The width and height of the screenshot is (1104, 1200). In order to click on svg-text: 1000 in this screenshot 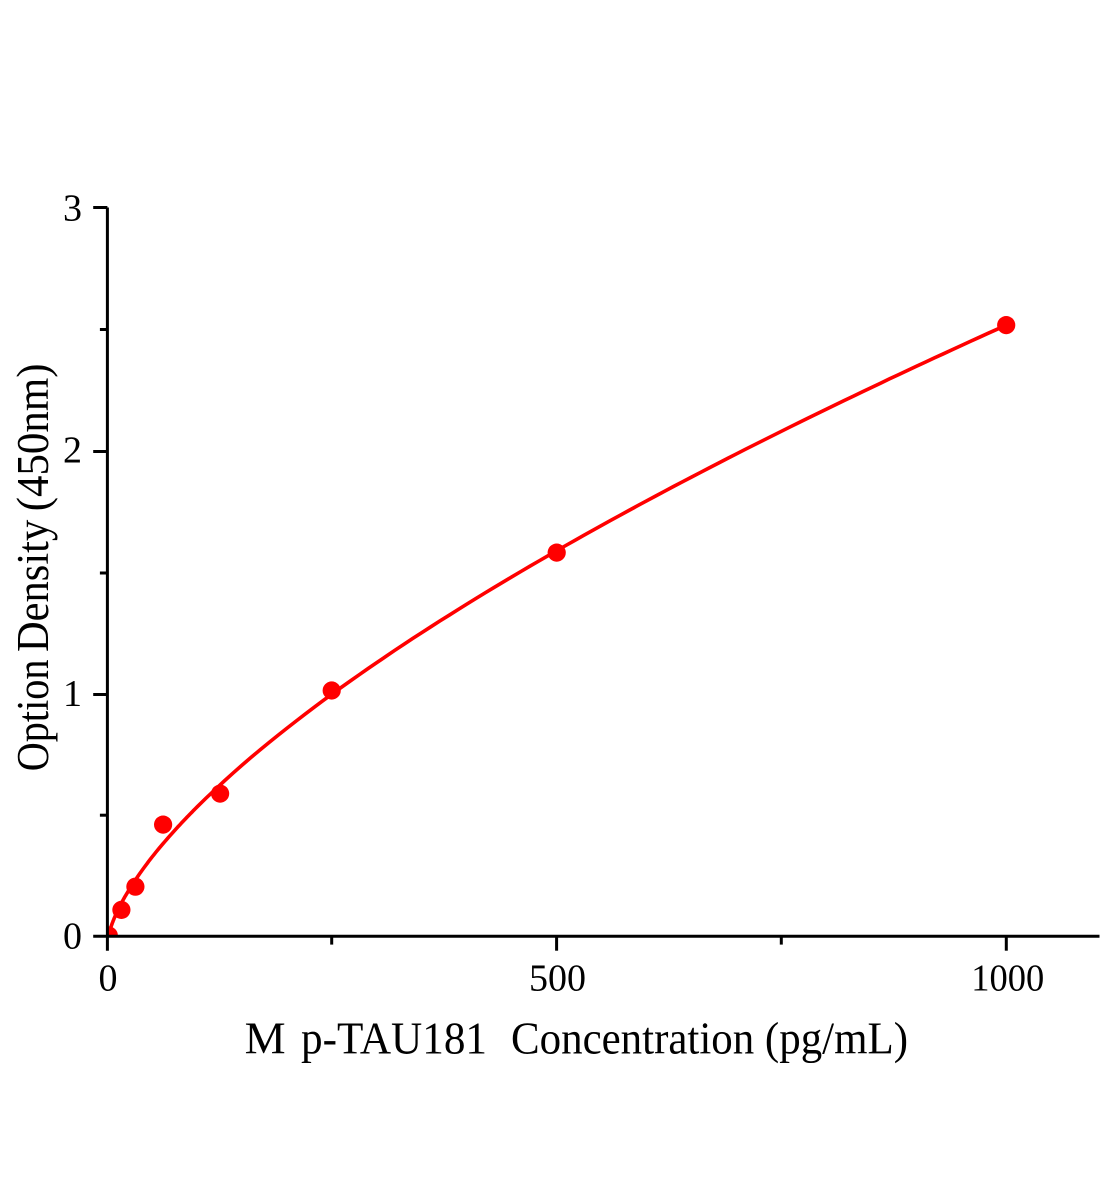, I will do `click(1007, 978)`.